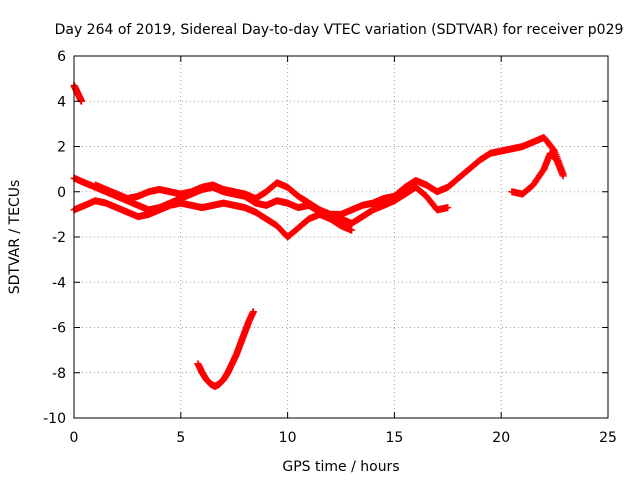  What do you see at coordinates (59, 329) in the screenshot?
I see `y-tick-label: -6` at bounding box center [59, 329].